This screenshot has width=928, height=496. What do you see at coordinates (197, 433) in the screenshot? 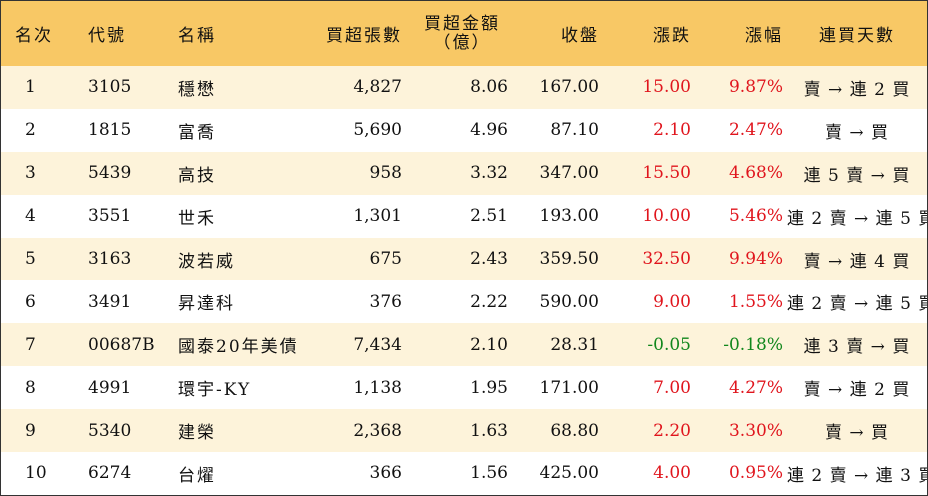
I see `cell-name: 建榮` at bounding box center [197, 433].